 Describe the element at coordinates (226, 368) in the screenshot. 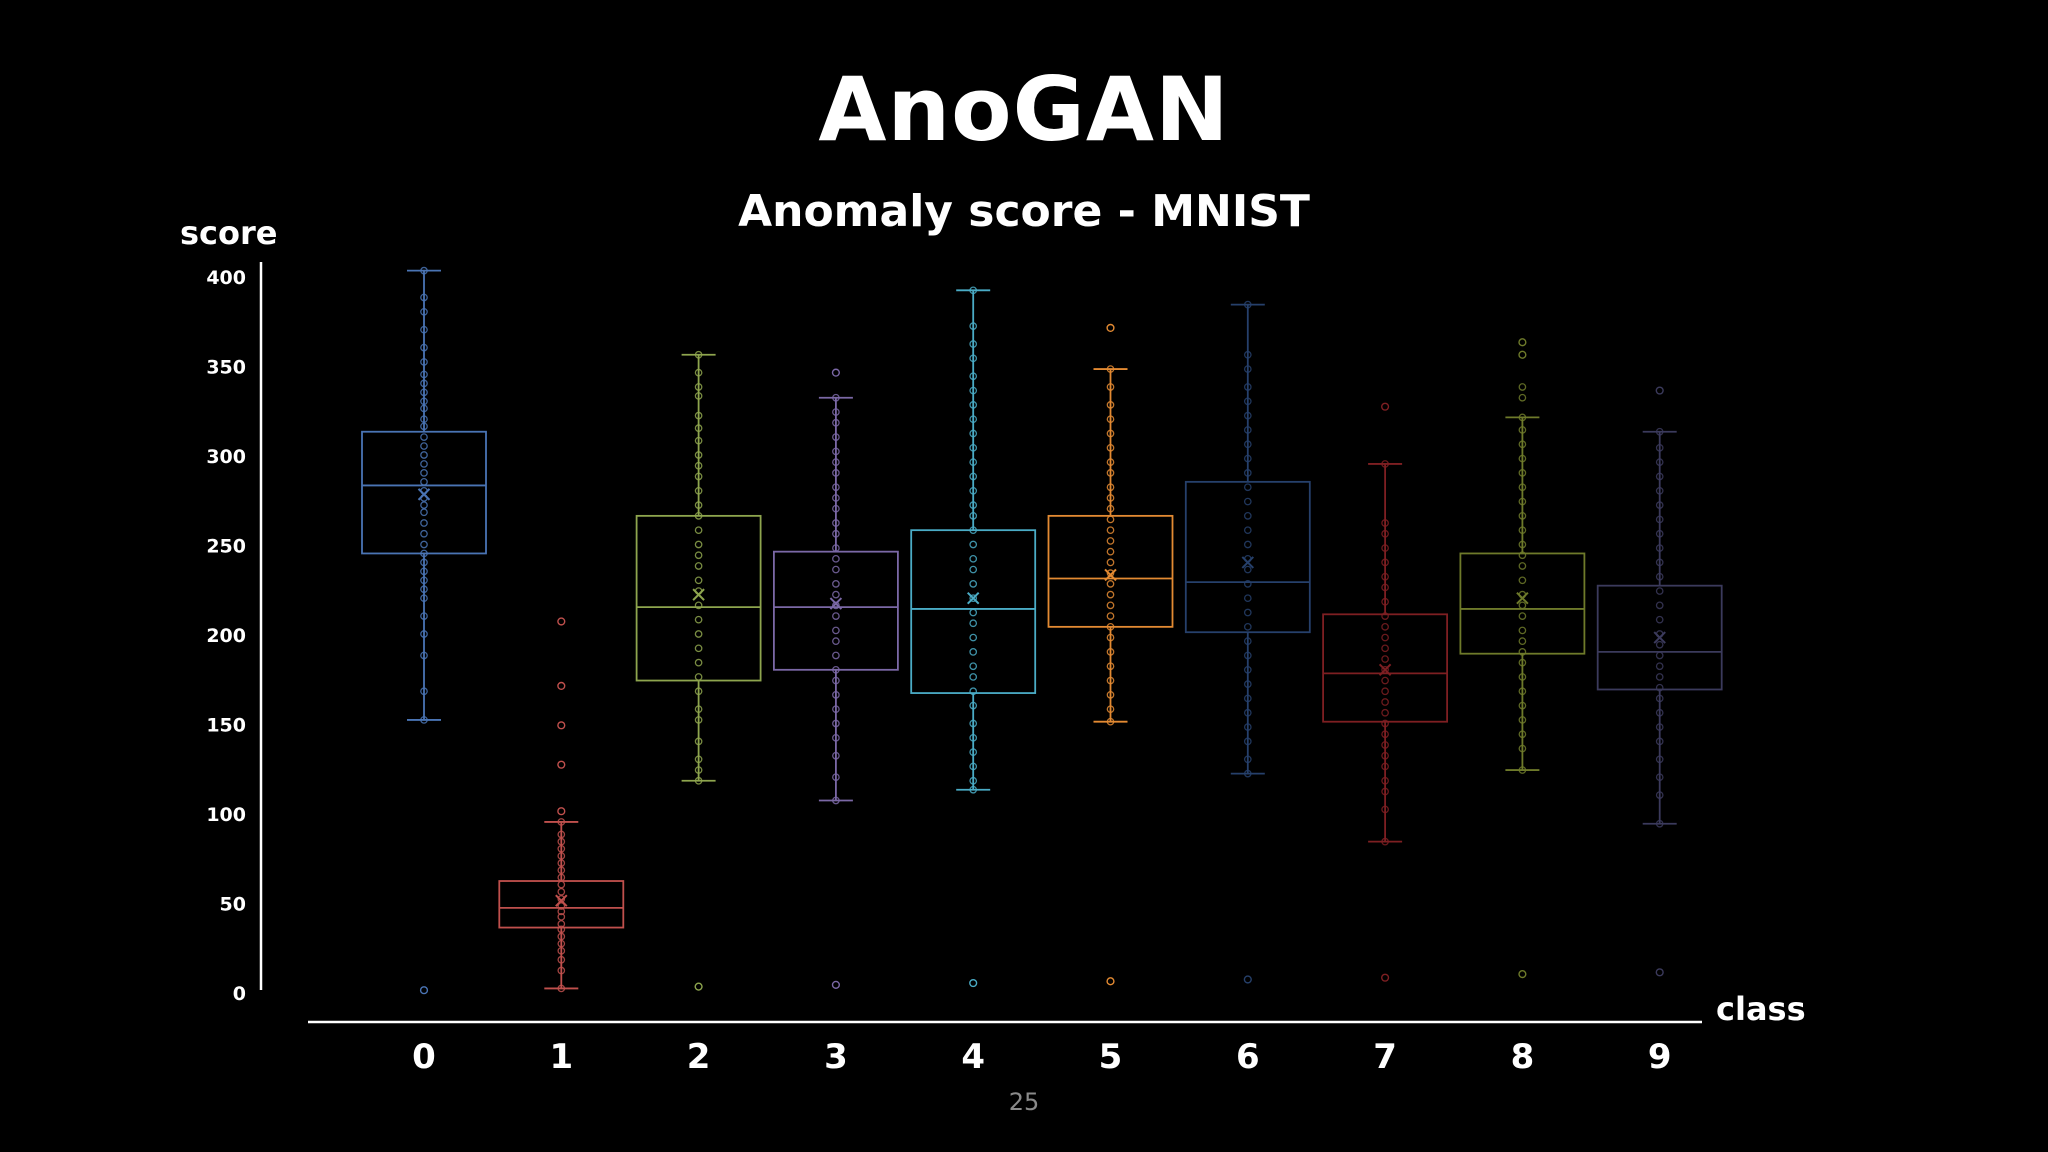

I see `y-tick-label: 350` at that location.